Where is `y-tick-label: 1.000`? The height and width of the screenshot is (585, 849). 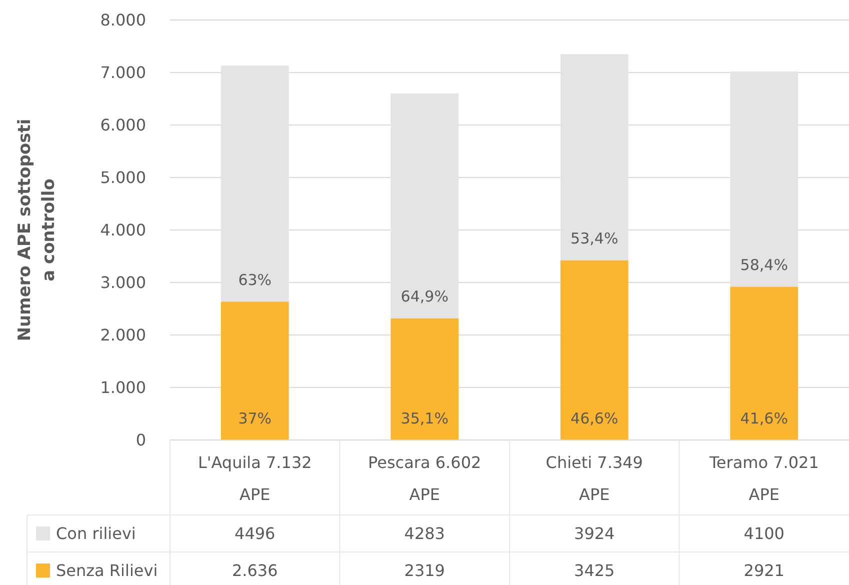 y-tick-label: 1.000 is located at coordinates (123, 388).